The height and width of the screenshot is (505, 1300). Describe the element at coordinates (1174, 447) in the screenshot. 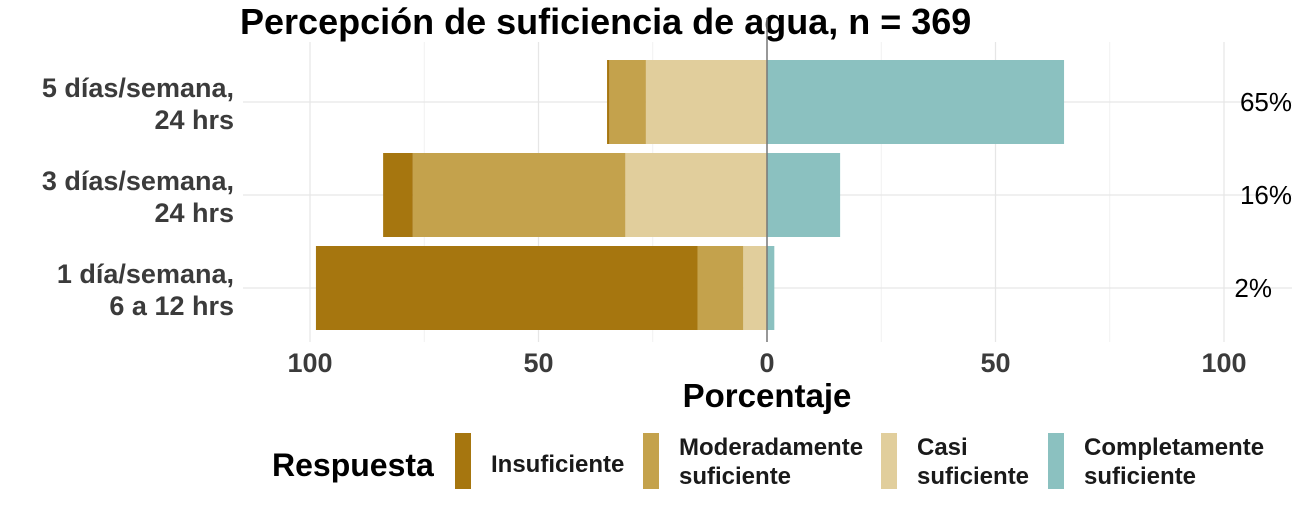

I see `legend-label-line: Completamente` at that location.